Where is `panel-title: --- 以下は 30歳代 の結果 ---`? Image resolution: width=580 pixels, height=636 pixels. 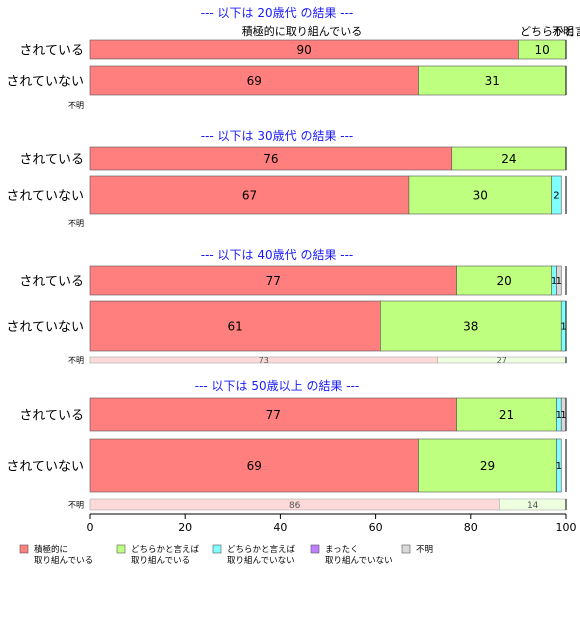
panel-title: --- 以下は 30歳代 の結果 --- is located at coordinates (277, 136).